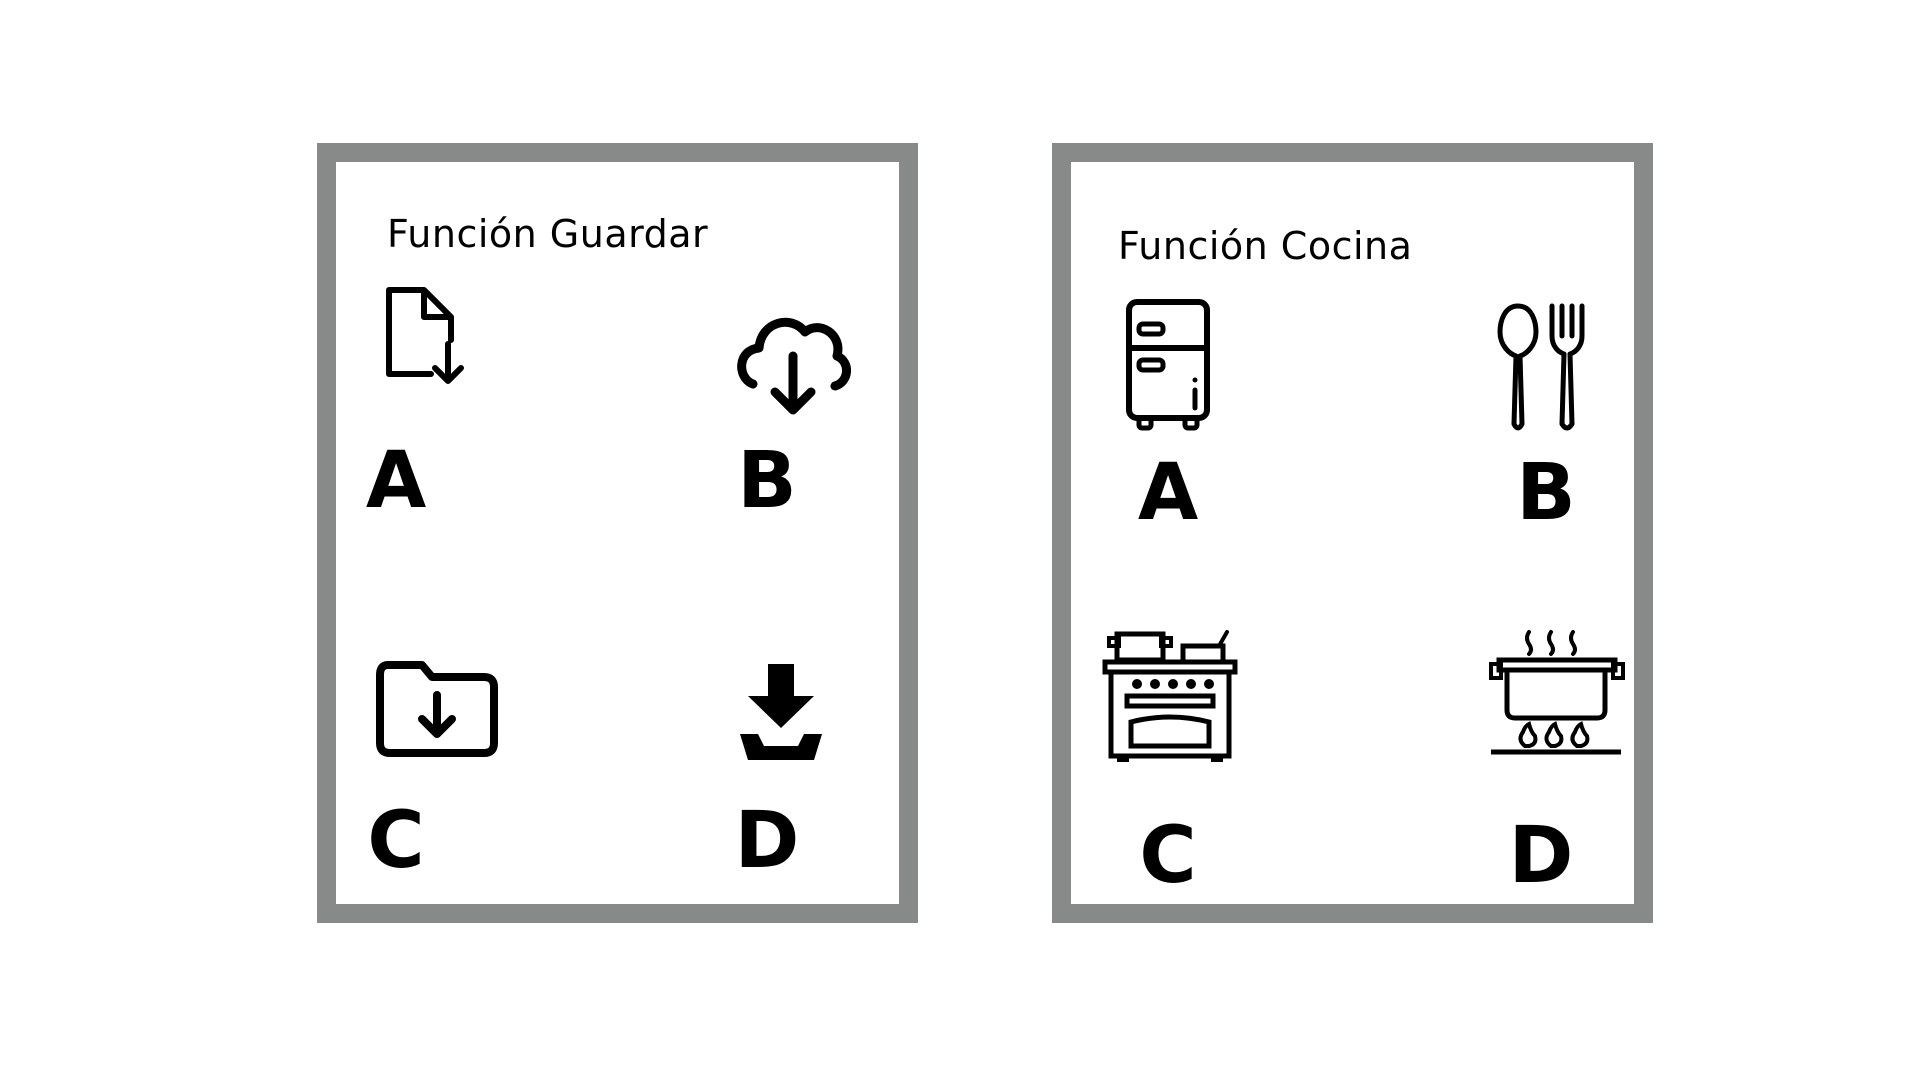 Image resolution: width=1920 pixels, height=1080 pixels. I want to click on option-cocina-b-label: B, so click(1546, 493).